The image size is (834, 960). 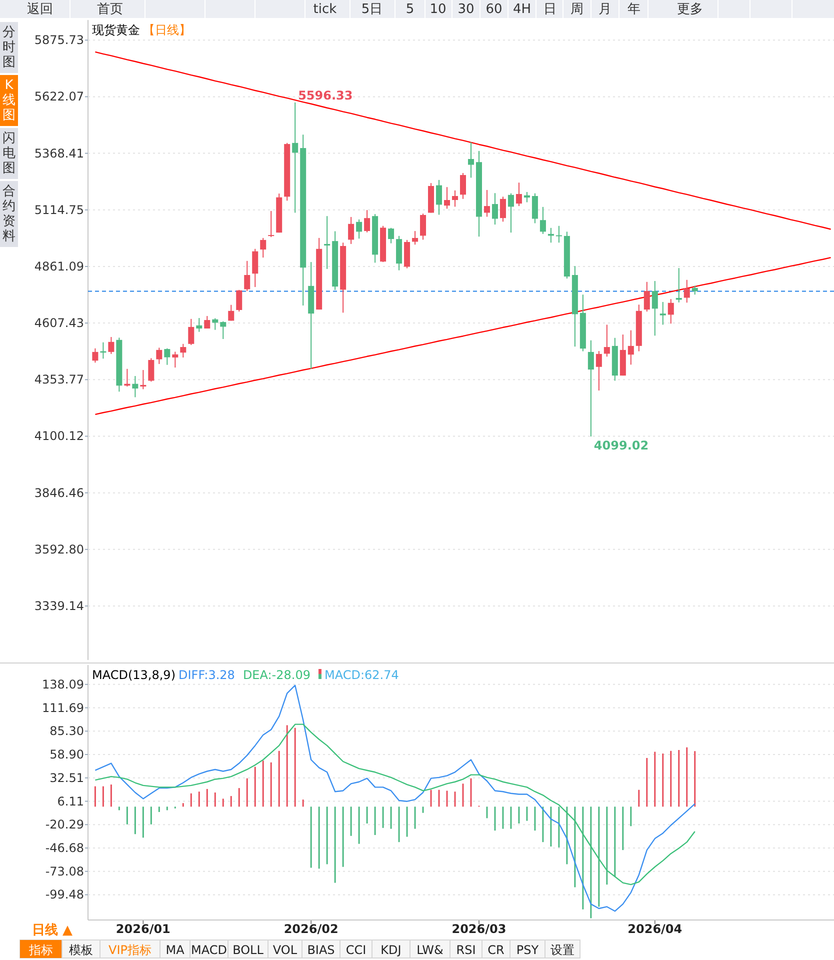 I want to click on text: 周, so click(x=577, y=9).